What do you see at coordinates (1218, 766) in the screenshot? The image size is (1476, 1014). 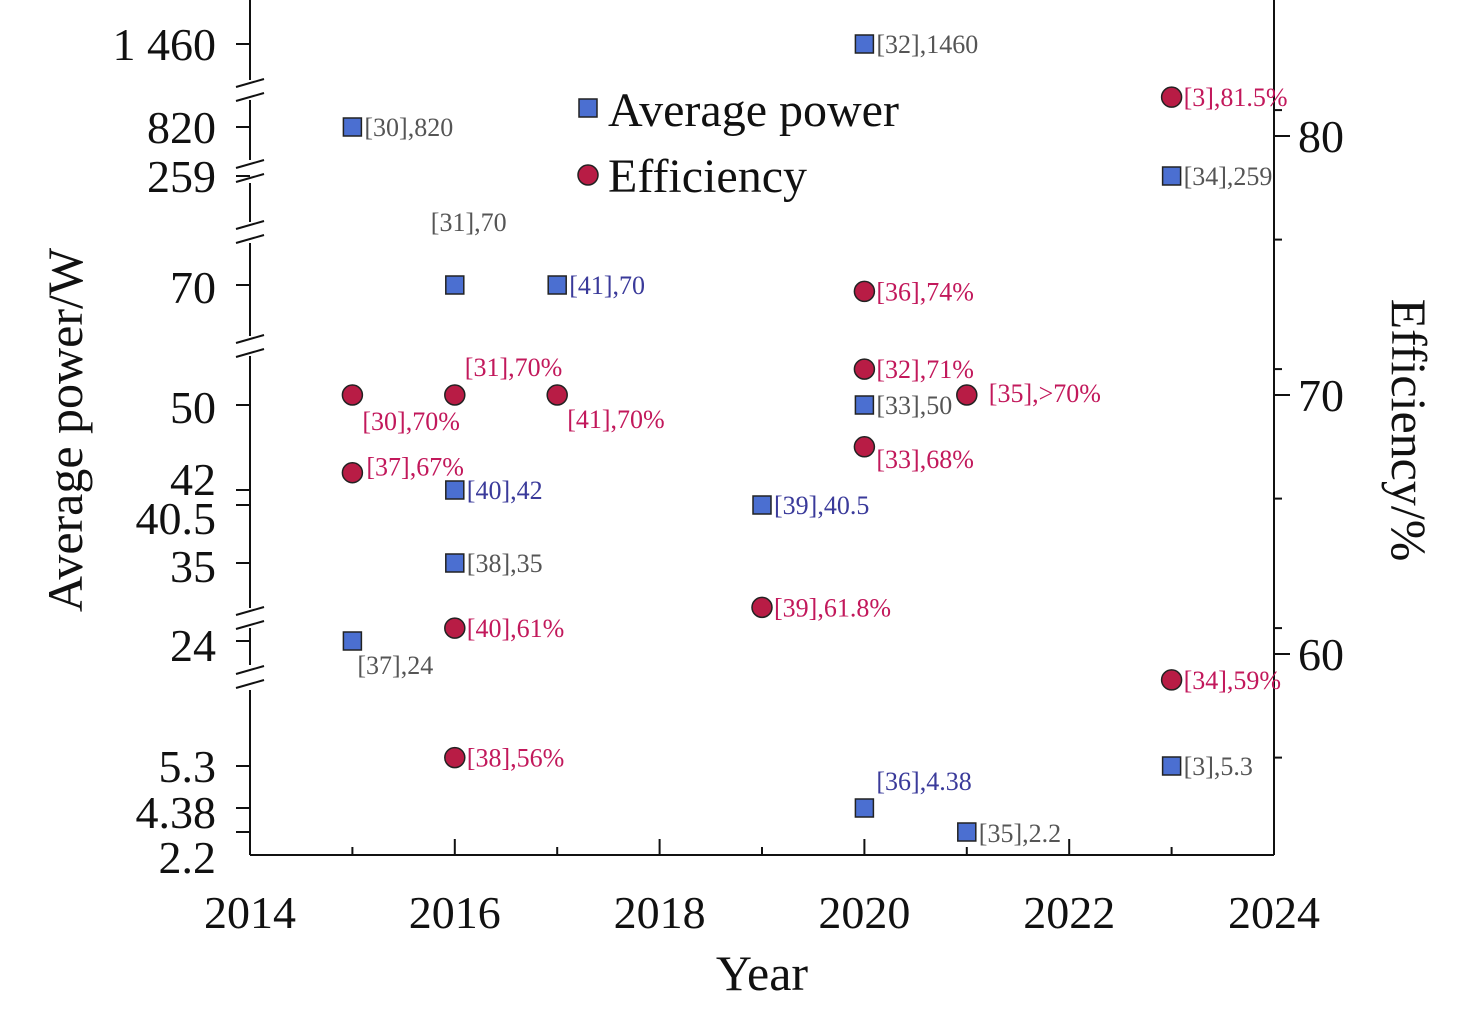 I see `power-point-label: [3],5.3` at bounding box center [1218, 766].